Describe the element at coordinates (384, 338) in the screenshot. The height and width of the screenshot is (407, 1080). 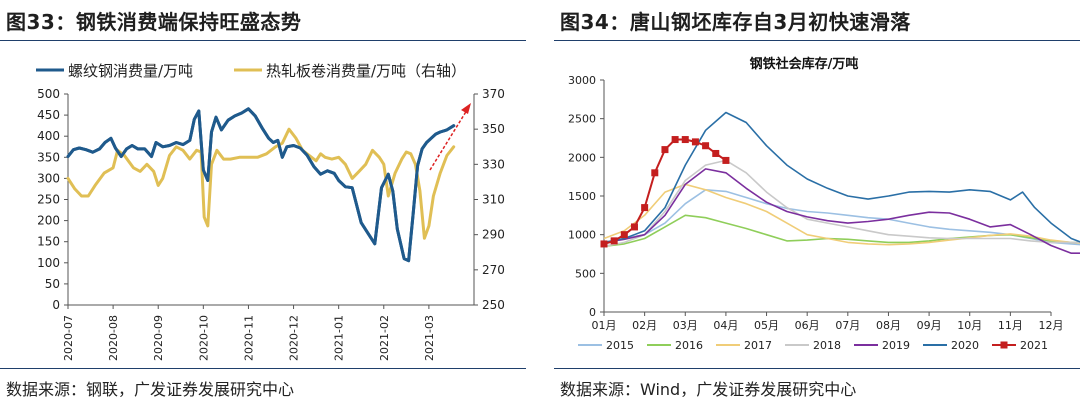
I see `x-tick-label: 2021-02` at that location.